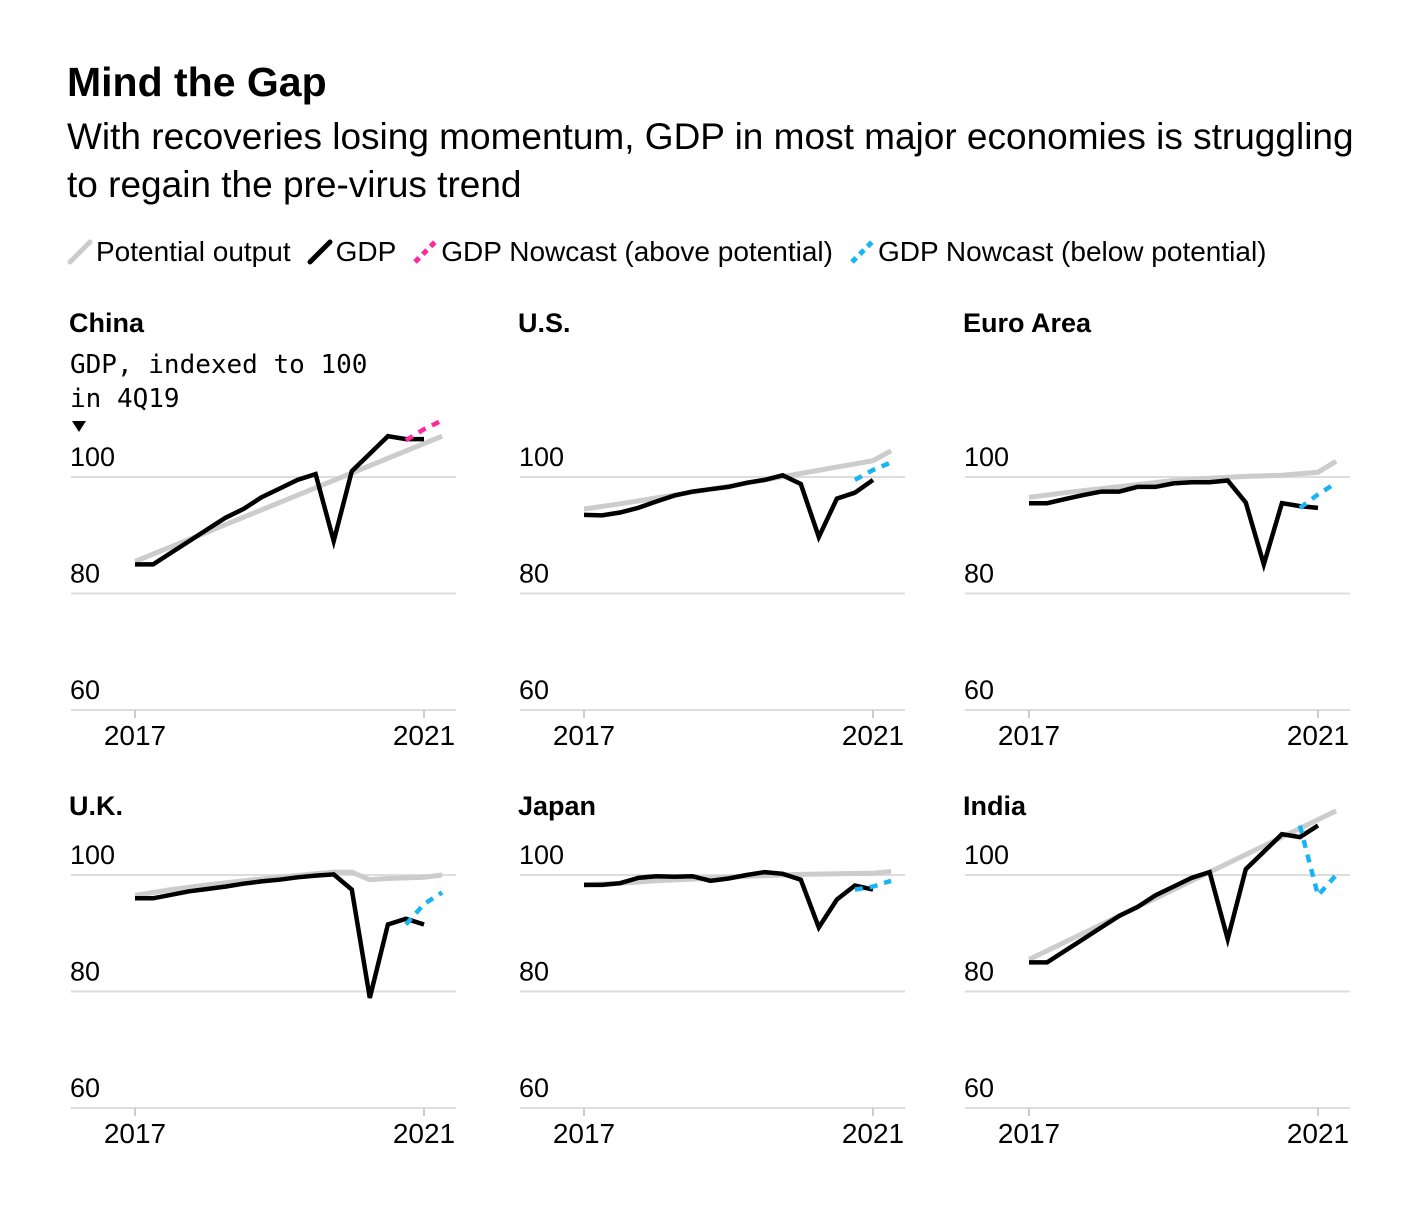 The image size is (1420, 1211). I want to click on panel-title-u-s: U.S., so click(544, 323).